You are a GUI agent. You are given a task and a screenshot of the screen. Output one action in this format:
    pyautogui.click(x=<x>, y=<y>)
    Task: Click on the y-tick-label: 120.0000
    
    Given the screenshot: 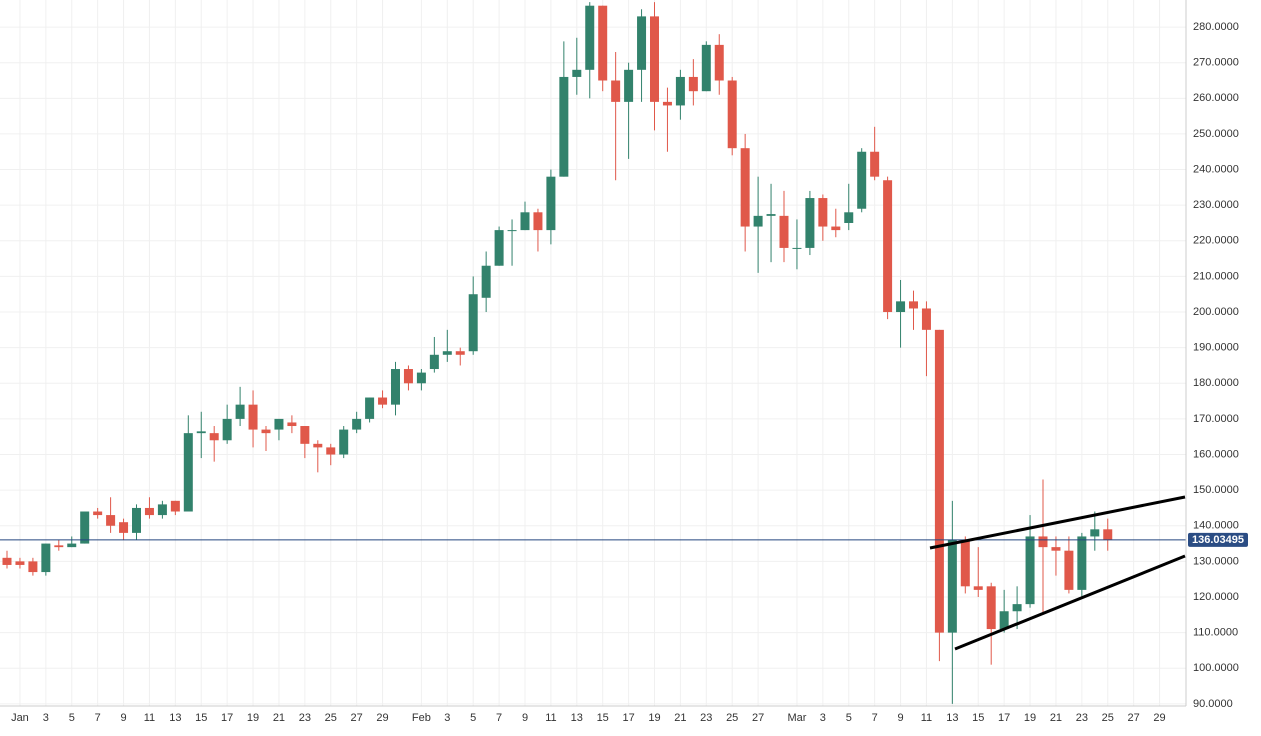 What is the action you would take?
    pyautogui.click(x=1216, y=597)
    